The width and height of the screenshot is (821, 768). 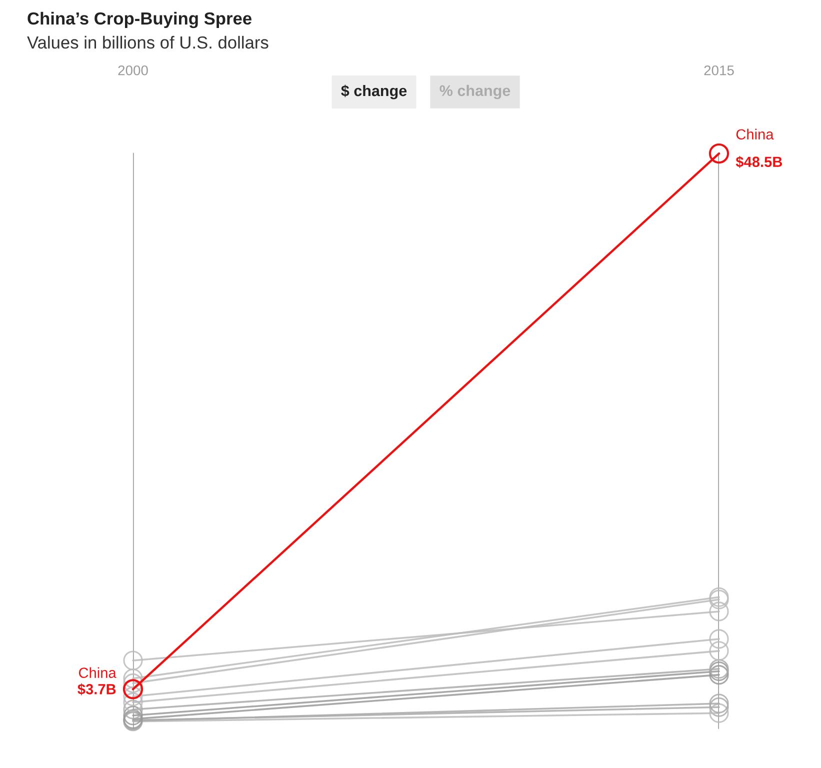 I want to click on series-label: China, so click(x=97, y=672).